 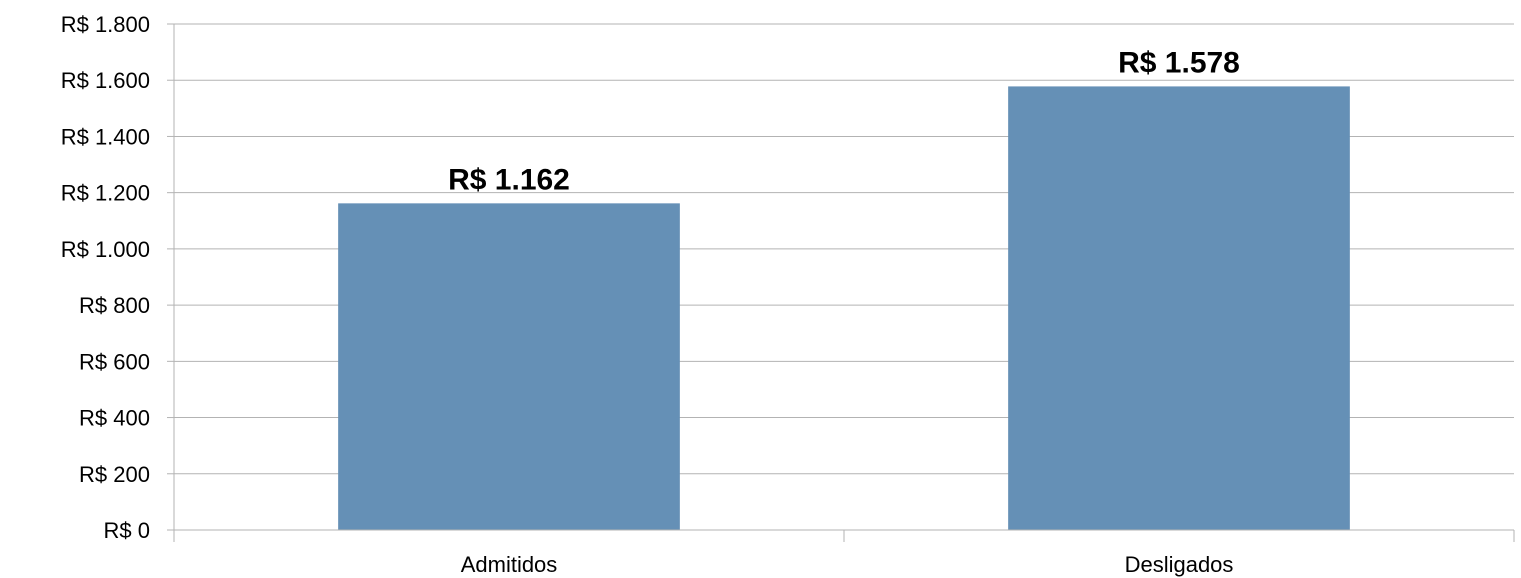 What do you see at coordinates (105, 24) in the screenshot?
I see `y-tick-label: R$ 1.800` at bounding box center [105, 24].